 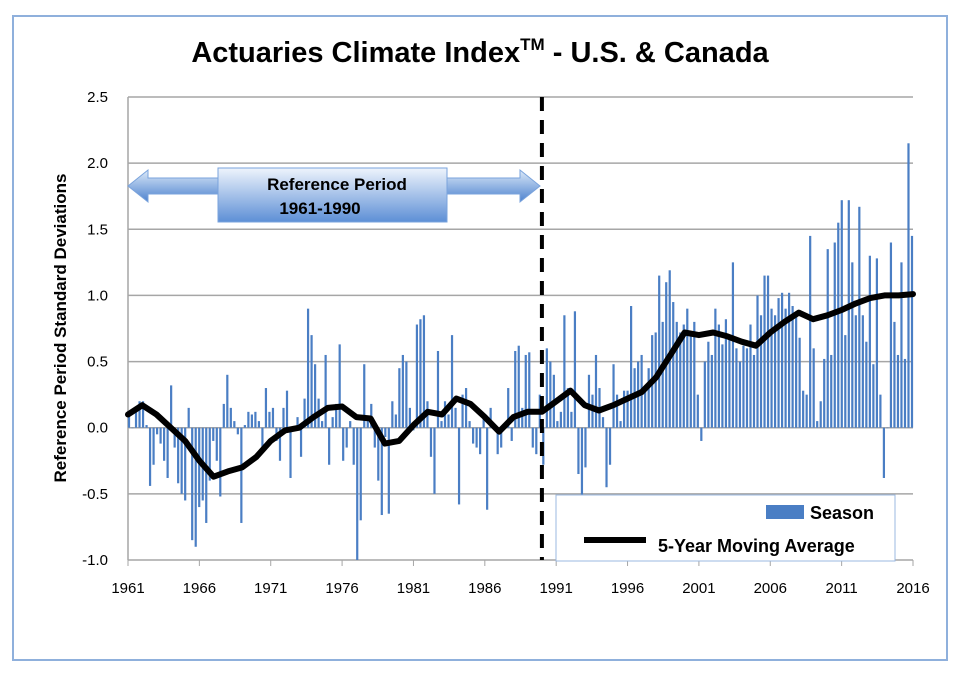 I want to click on y-tick-label: 1.0, so click(x=97, y=295).